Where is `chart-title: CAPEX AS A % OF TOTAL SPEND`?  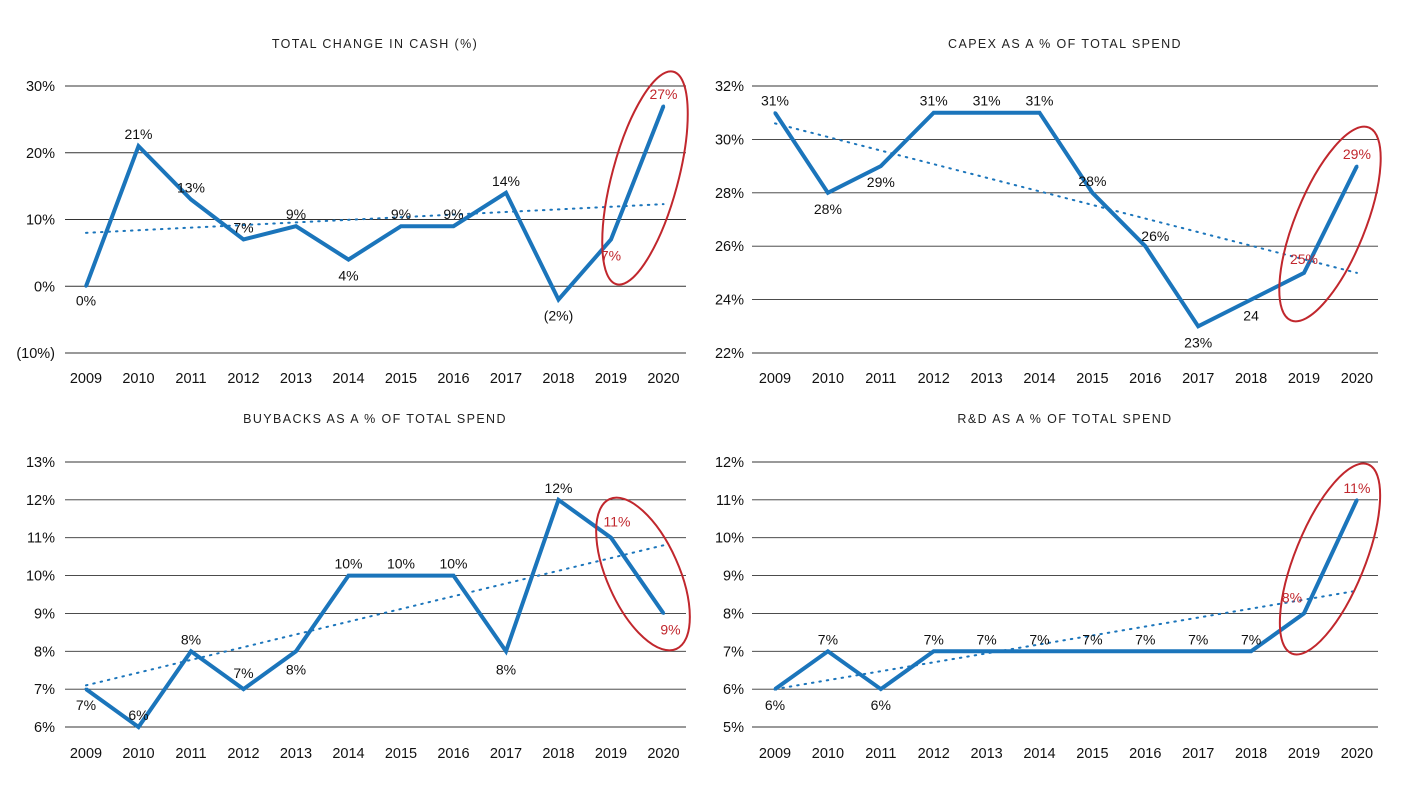 chart-title: CAPEX AS A % OF TOTAL SPEND is located at coordinates (1065, 44).